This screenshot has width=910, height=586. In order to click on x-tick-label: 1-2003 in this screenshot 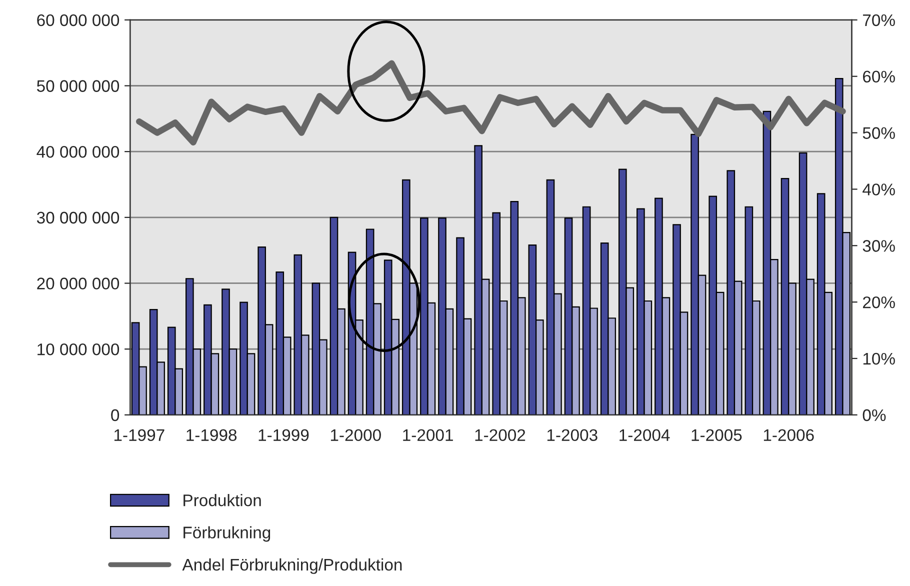, I will do `click(572, 435)`.